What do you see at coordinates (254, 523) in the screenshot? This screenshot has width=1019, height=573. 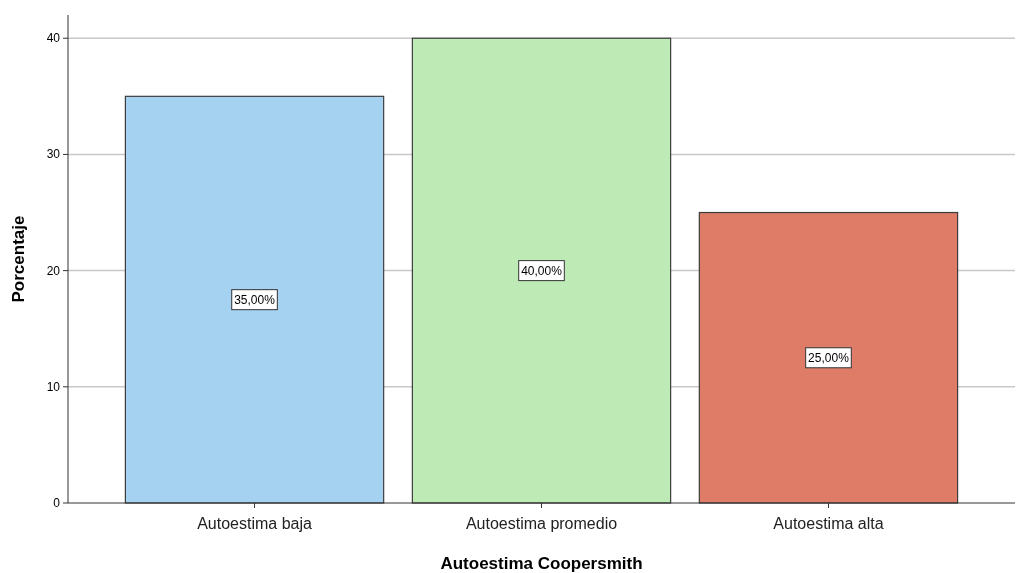 I see `x-tick-label: Autoestima baja` at bounding box center [254, 523].